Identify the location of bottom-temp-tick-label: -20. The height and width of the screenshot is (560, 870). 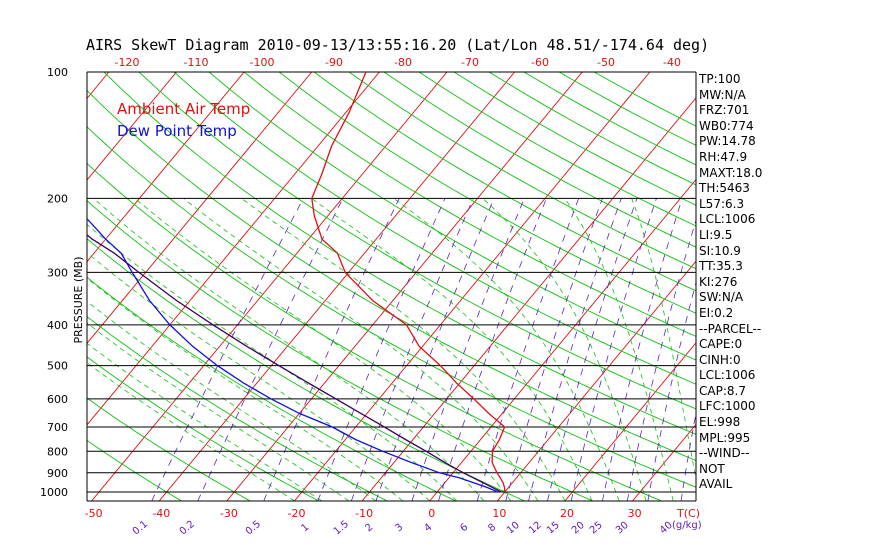
(297, 513).